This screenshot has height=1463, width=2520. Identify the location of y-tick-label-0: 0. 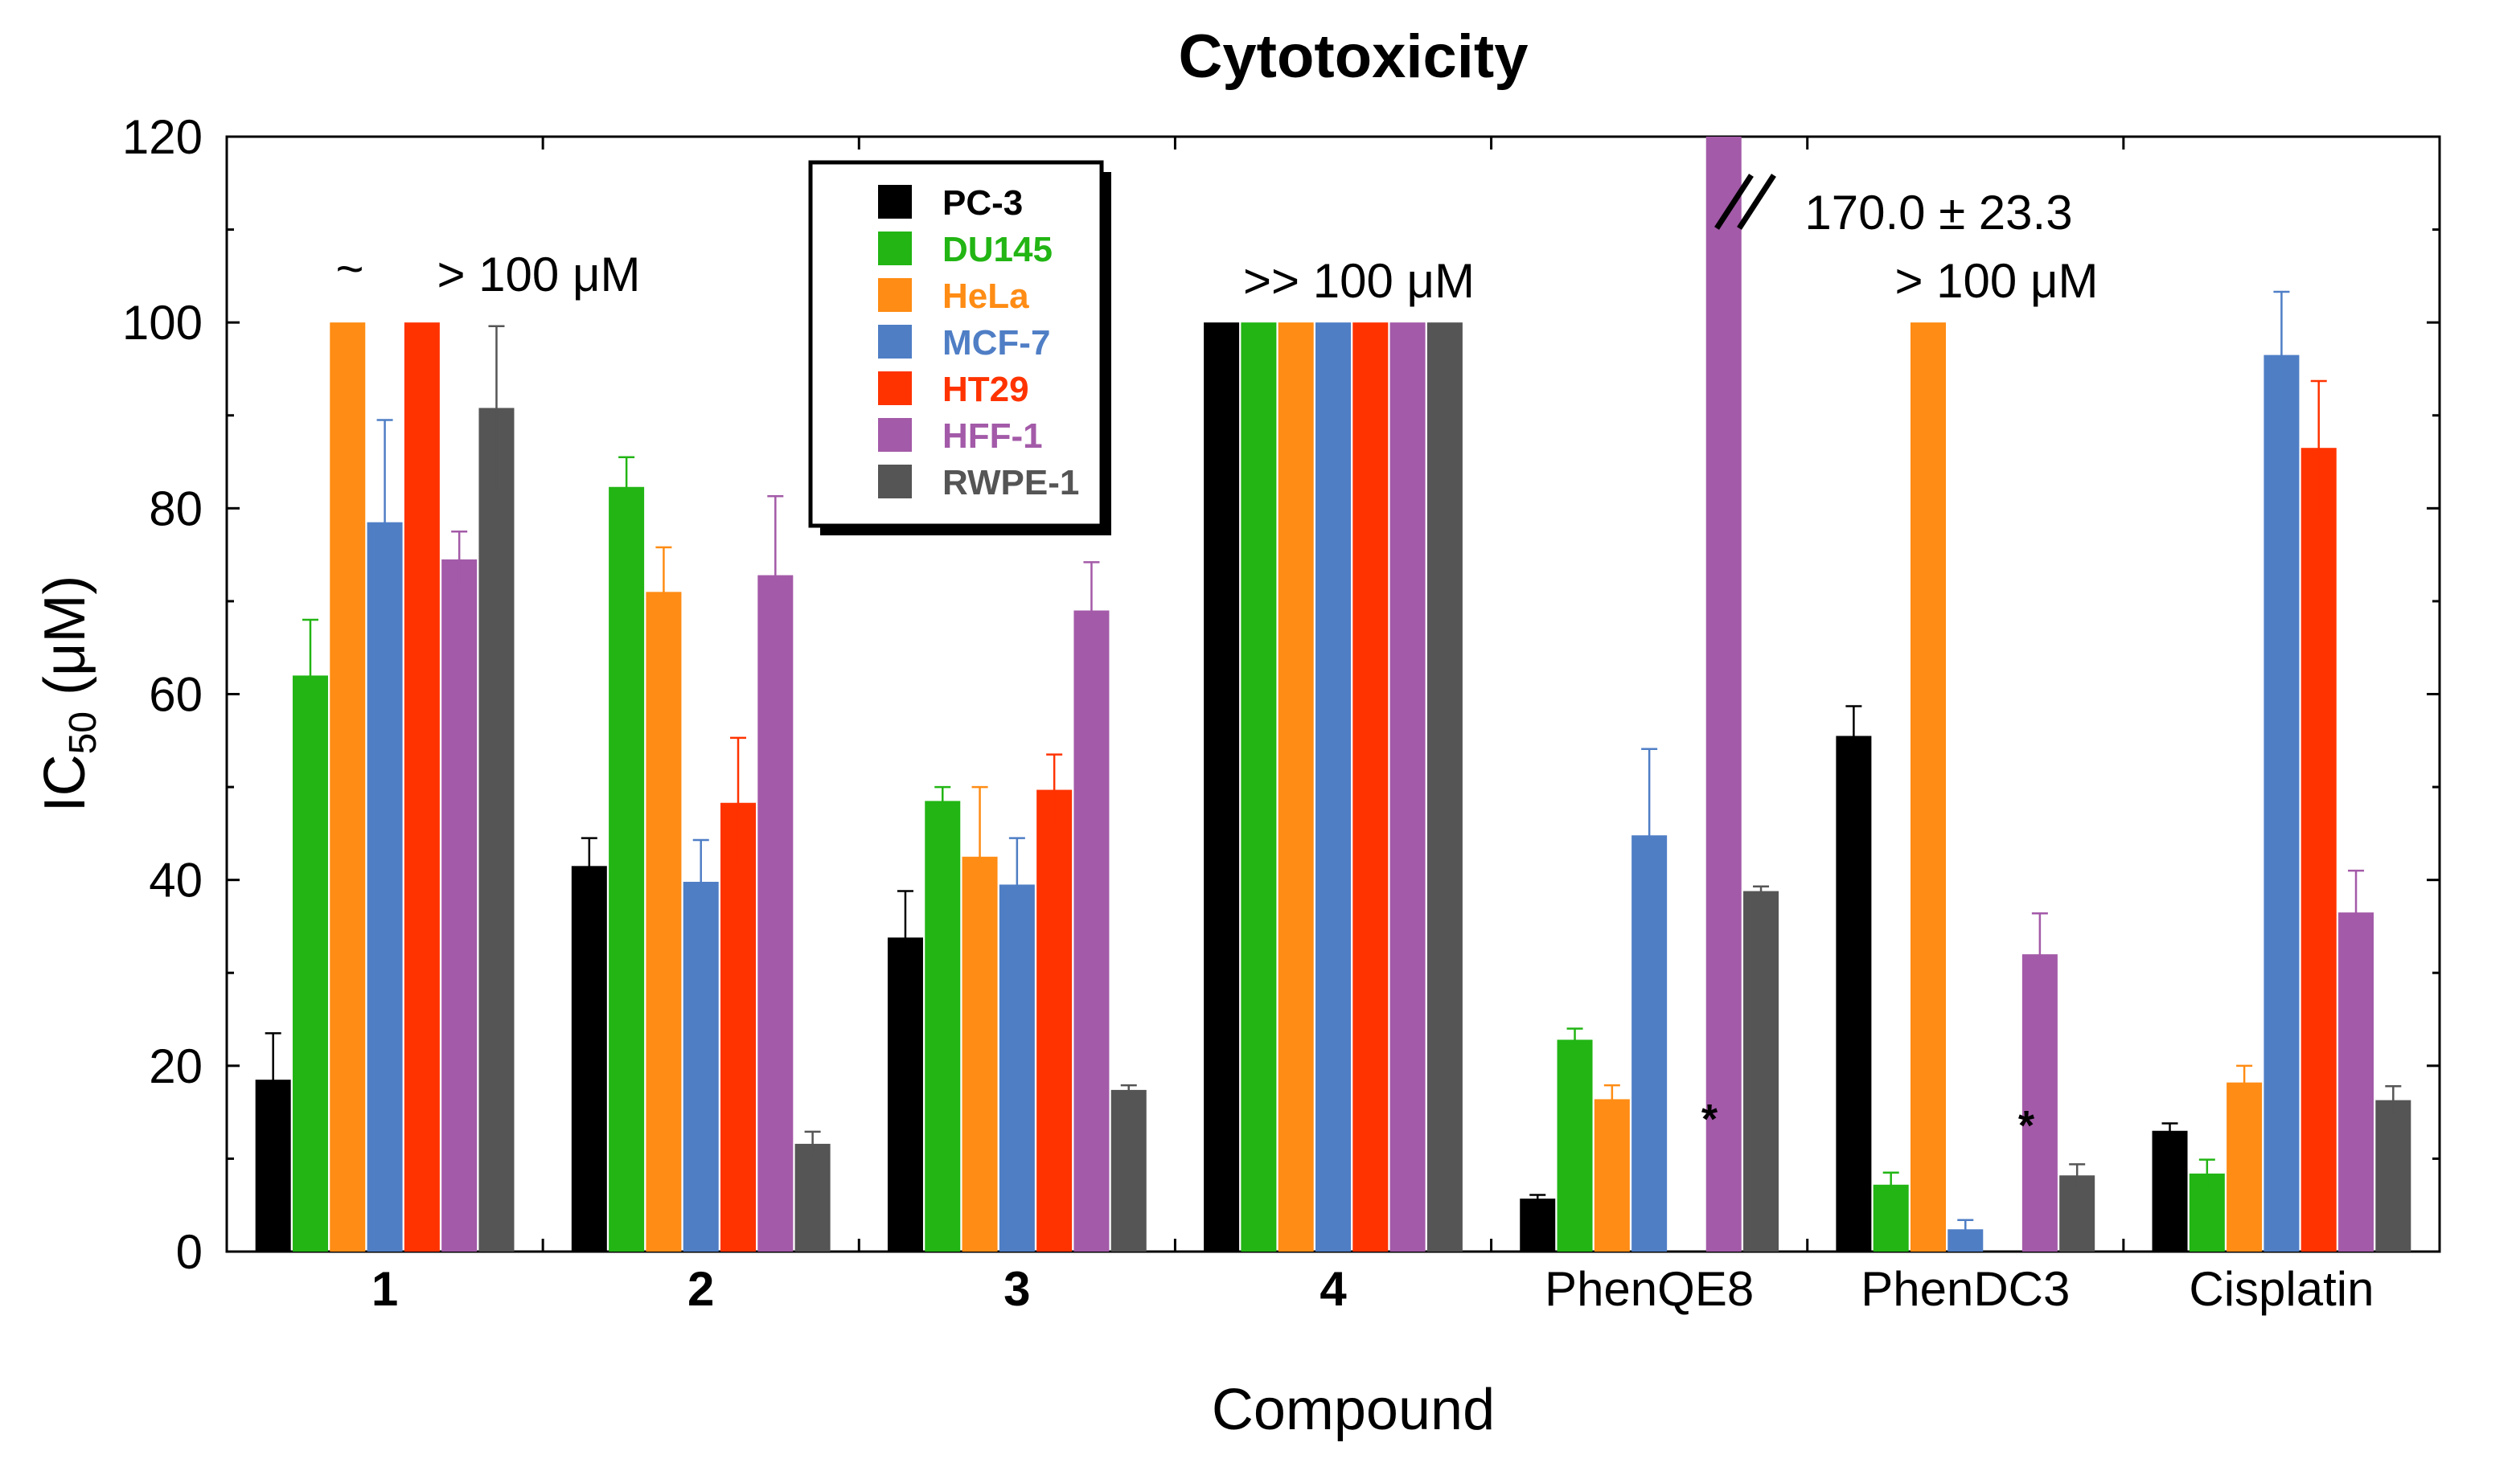
(189, 1252).